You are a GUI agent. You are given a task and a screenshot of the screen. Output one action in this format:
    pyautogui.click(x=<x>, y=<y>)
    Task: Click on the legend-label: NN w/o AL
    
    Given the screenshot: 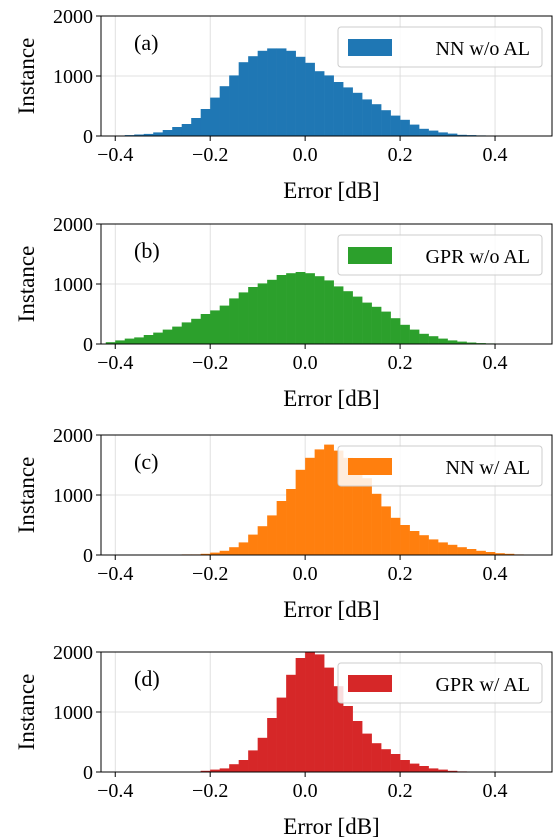 What is the action you would take?
    pyautogui.click(x=483, y=49)
    